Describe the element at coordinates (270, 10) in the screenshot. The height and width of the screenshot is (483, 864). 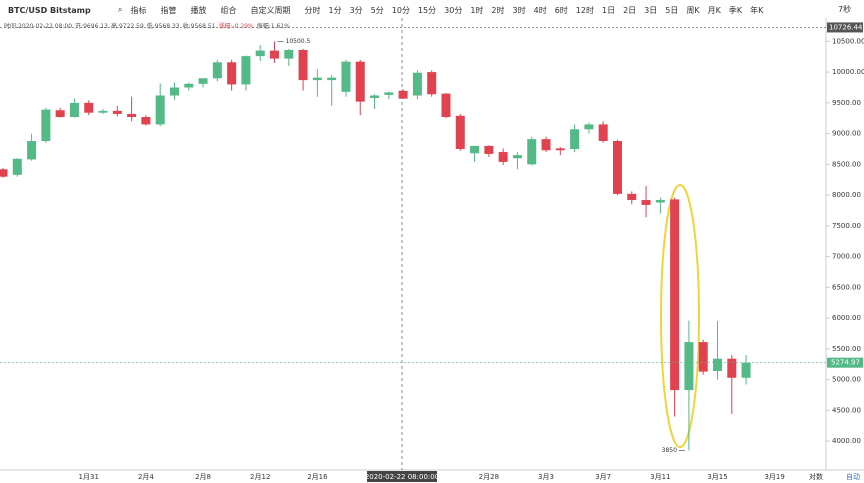
I see `tool-button: 自定义周期` at that location.